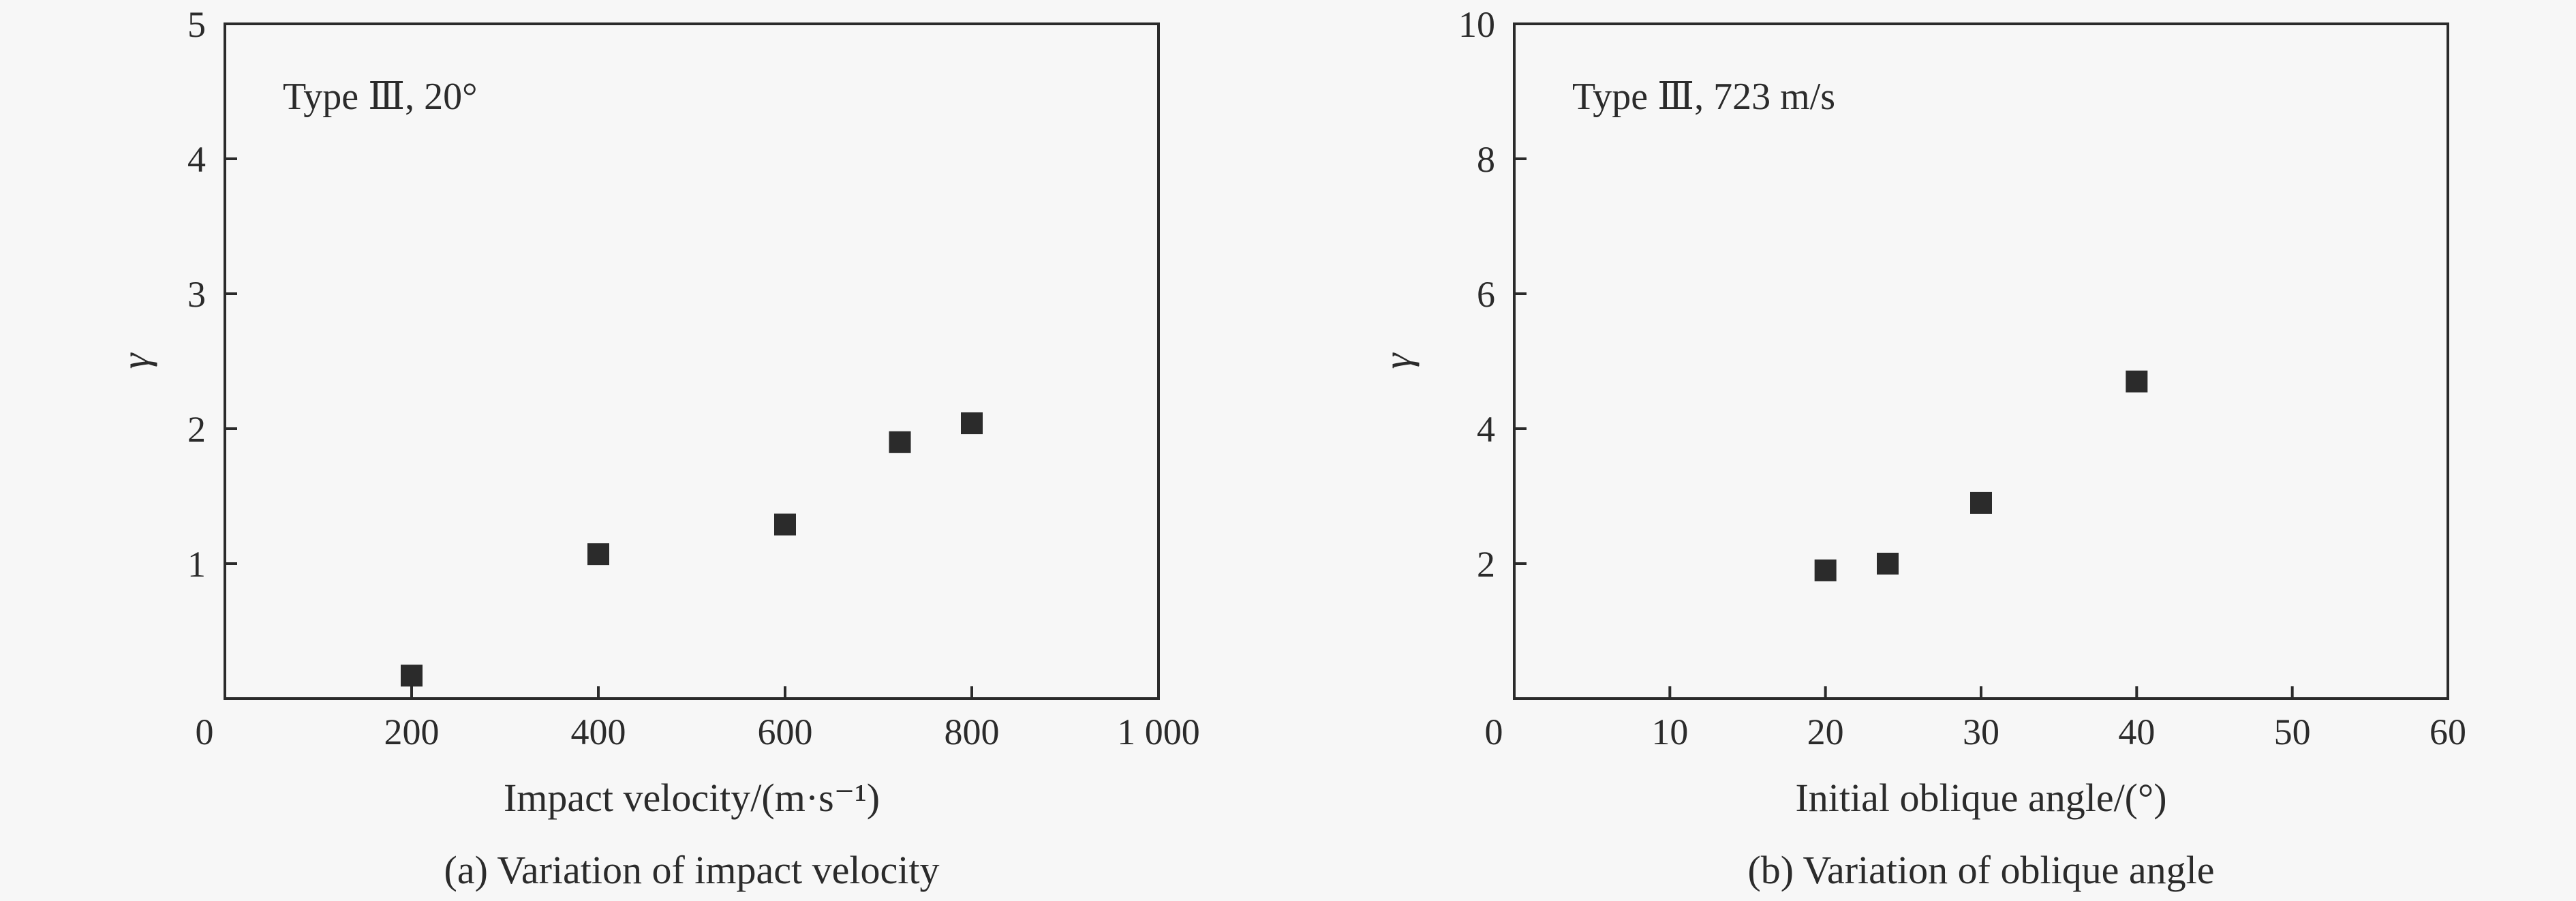  I want to click on x-tick-label: 20, so click(1825, 732).